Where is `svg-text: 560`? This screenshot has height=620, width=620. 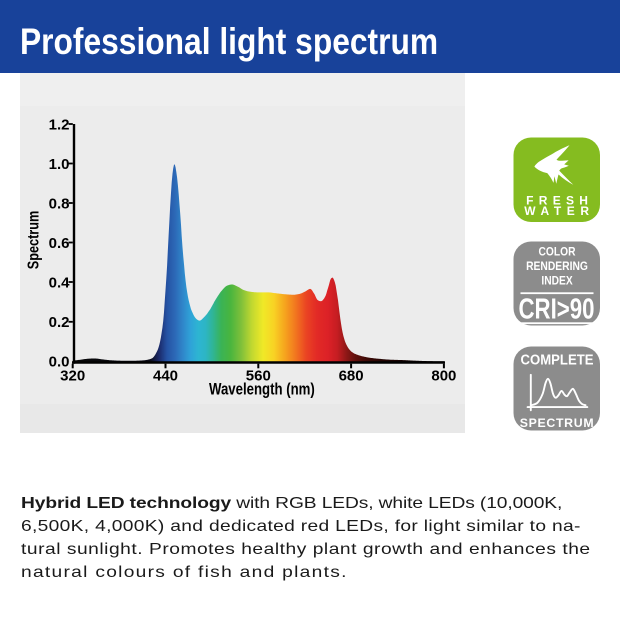
svg-text: 560 is located at coordinates (258, 376).